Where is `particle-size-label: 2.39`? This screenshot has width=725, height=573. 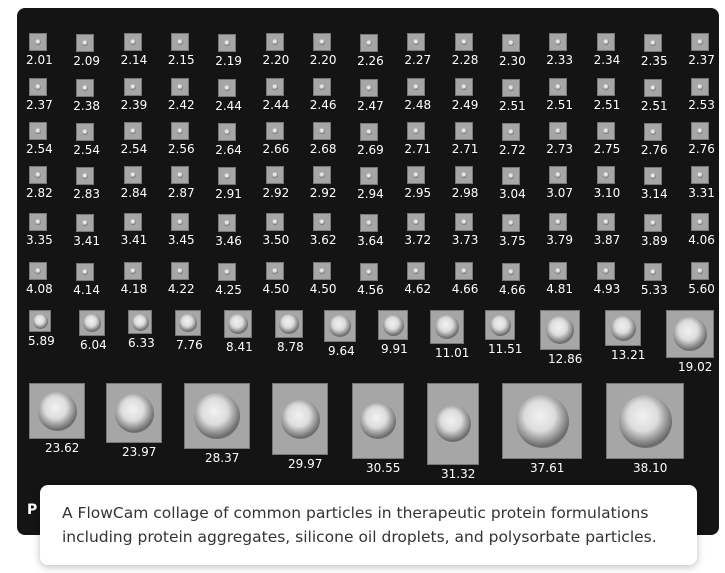 particle-size-label: 2.39 is located at coordinates (134, 105).